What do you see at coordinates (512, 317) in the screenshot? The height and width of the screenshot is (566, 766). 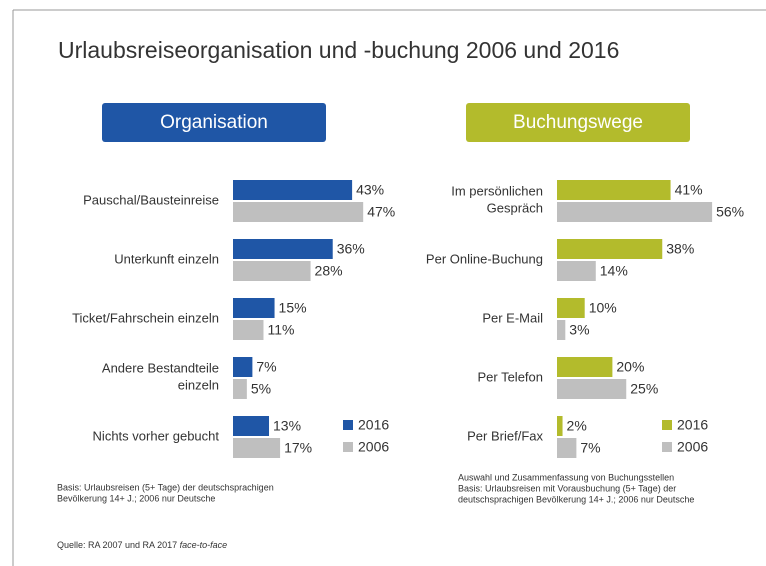 I see `category-label: Per E-Mail` at bounding box center [512, 317].